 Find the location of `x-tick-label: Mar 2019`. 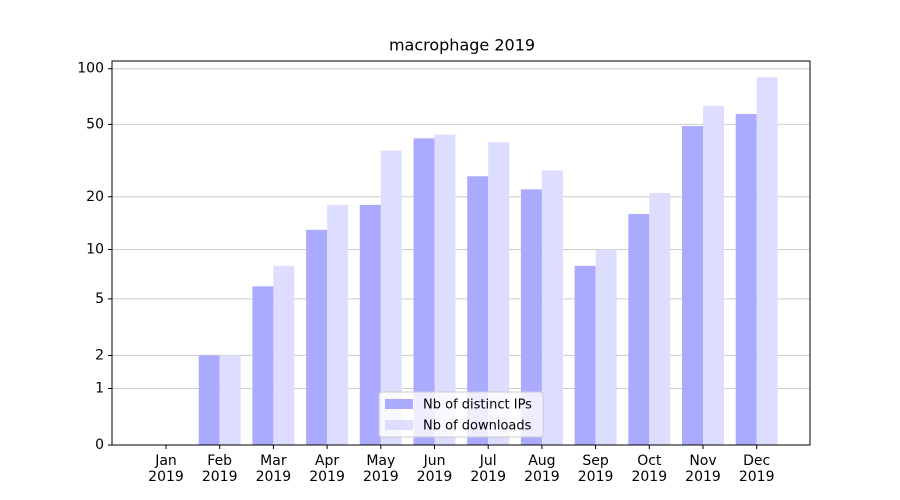

x-tick-label: Mar 2019 is located at coordinates (273, 469).